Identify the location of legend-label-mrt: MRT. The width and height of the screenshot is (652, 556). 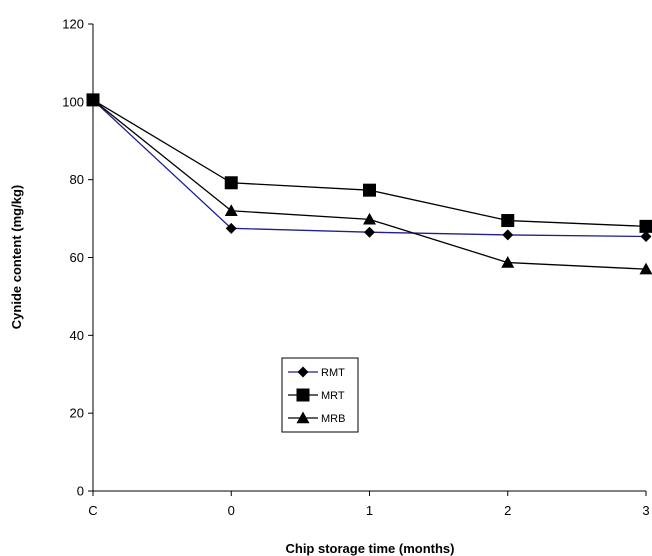
(333, 396).